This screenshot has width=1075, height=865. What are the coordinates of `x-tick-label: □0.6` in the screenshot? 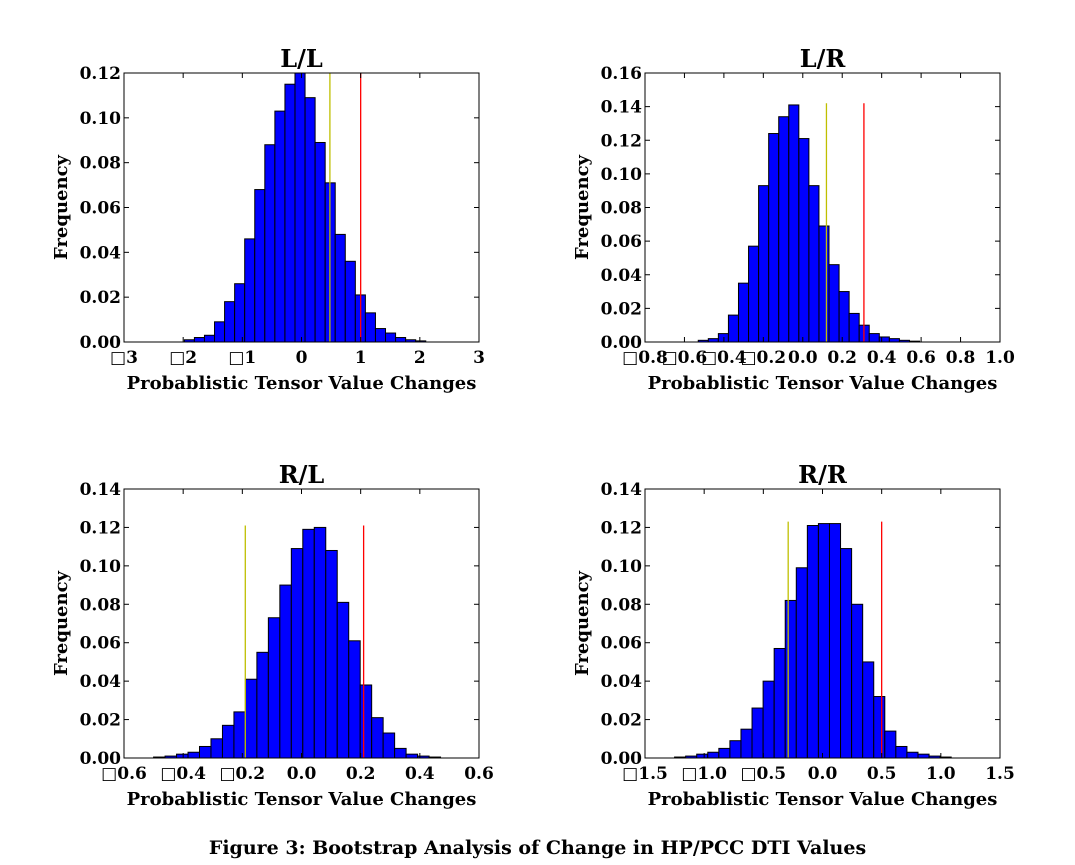 It's located at (685, 358).